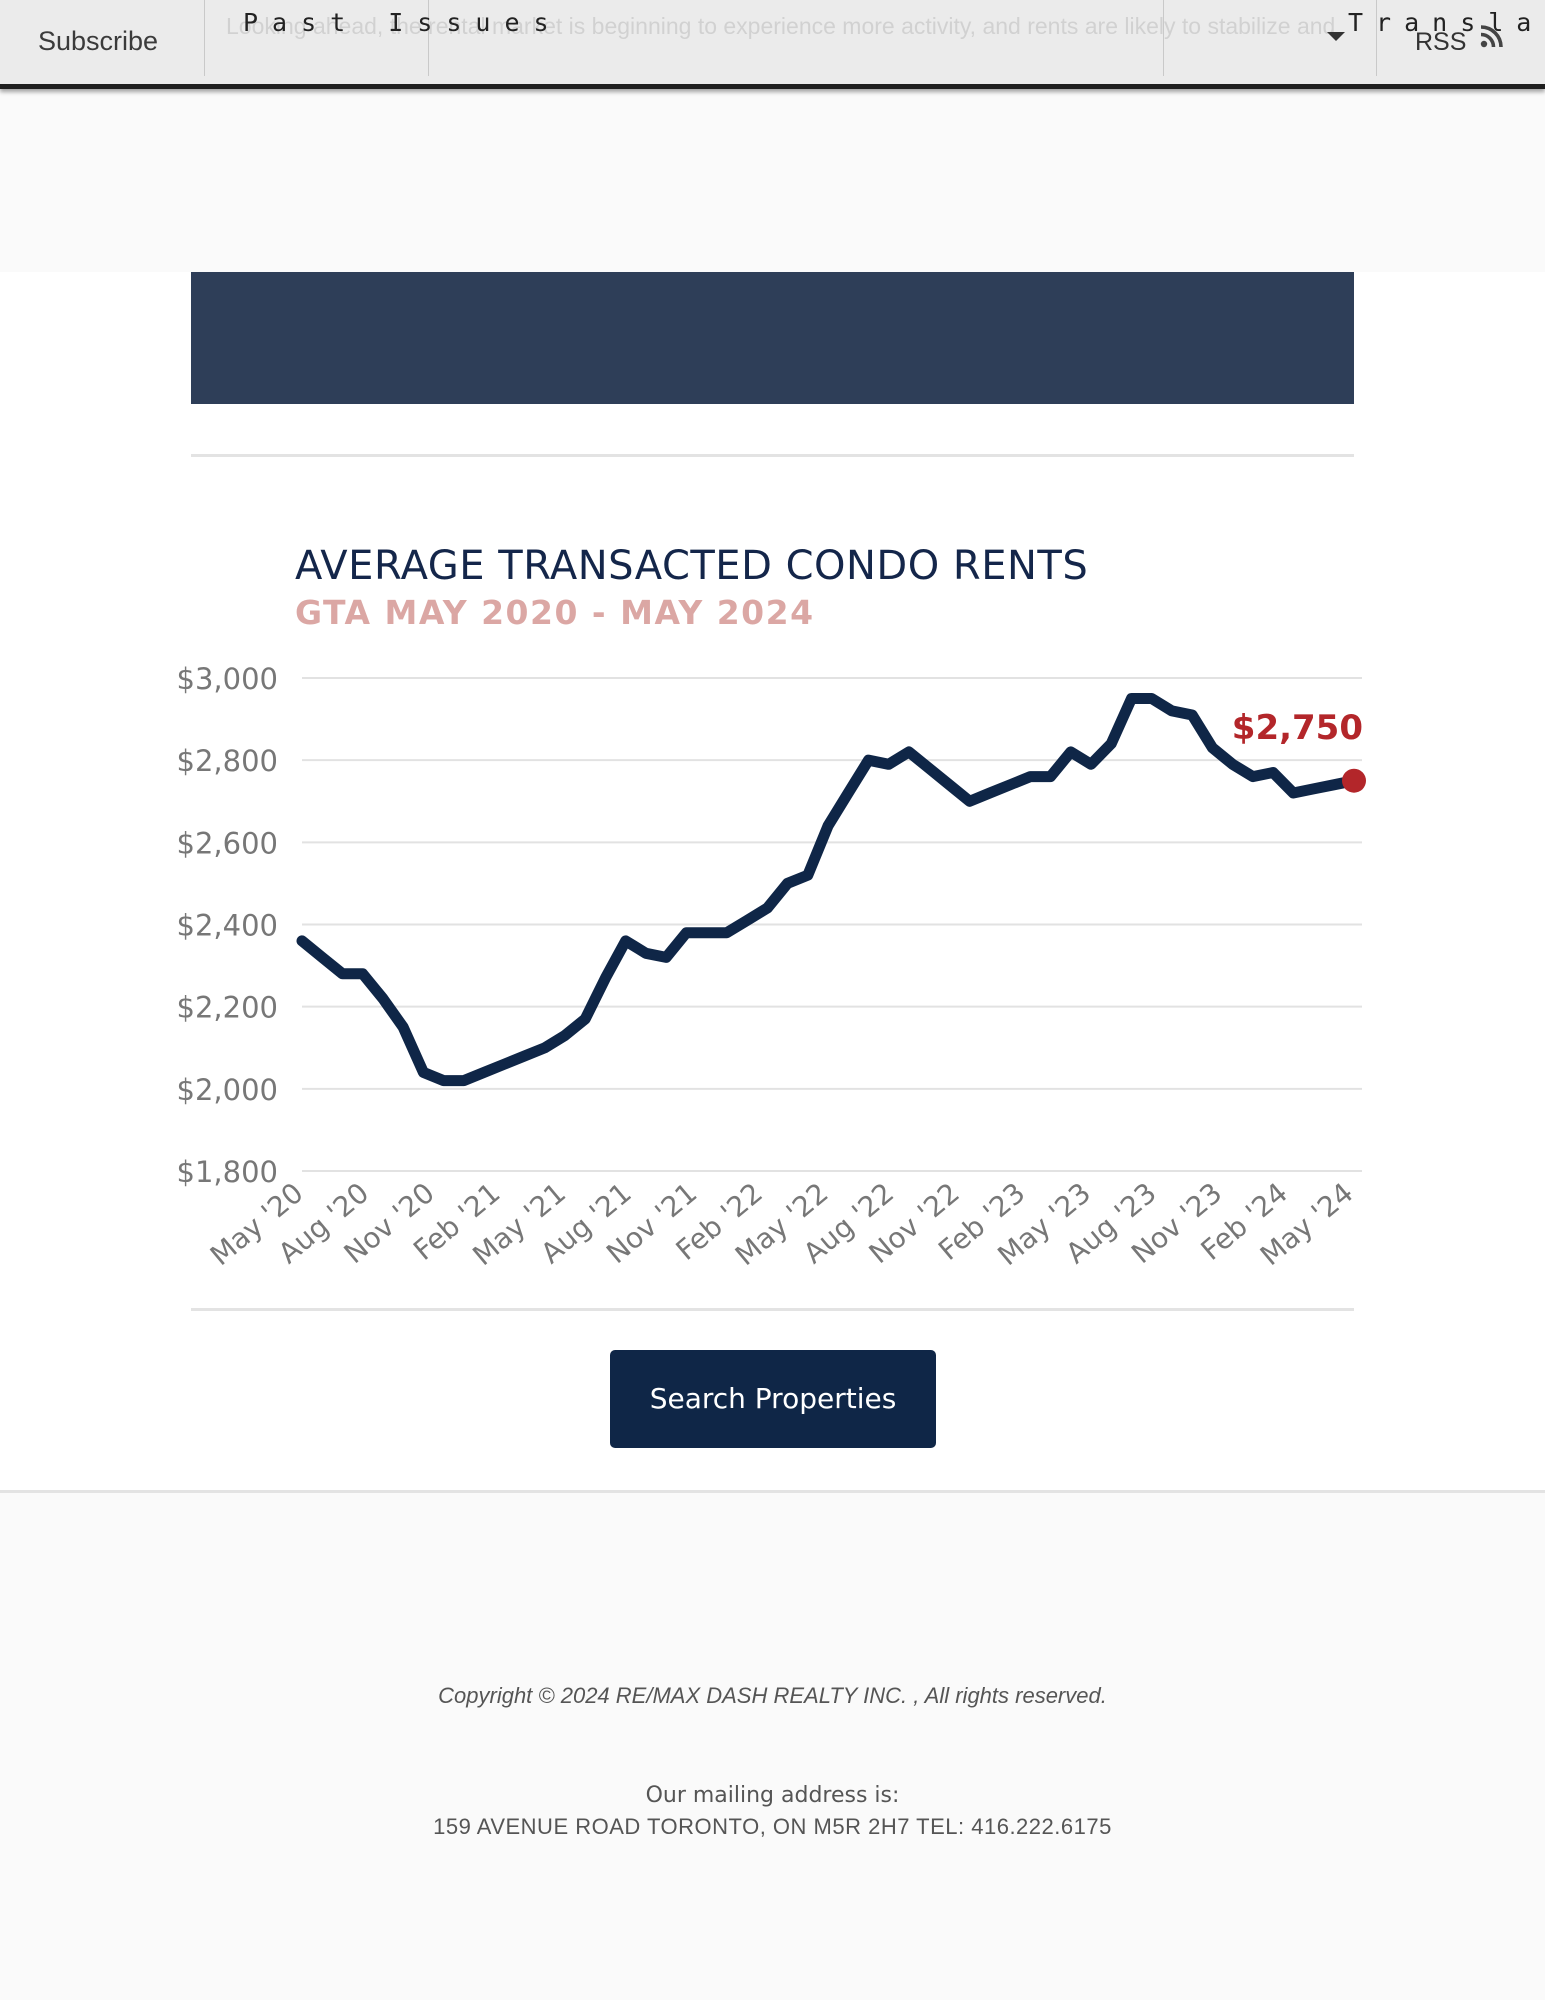  What do you see at coordinates (227, 926) in the screenshot?
I see `y-tick-label: $2,400` at bounding box center [227, 926].